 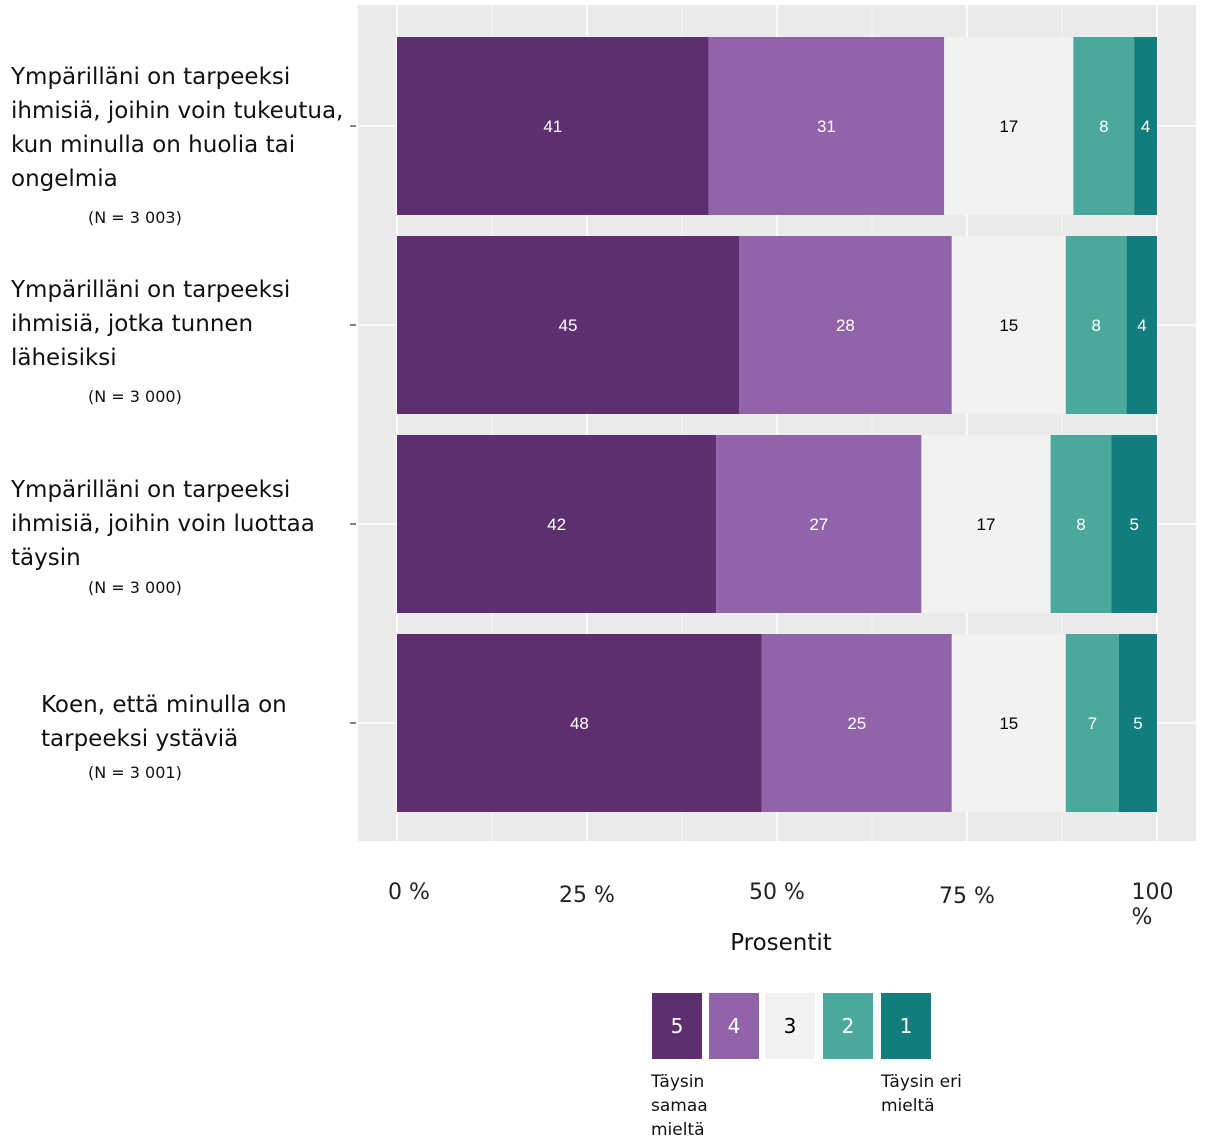 I want to click on category-sample-size: (N = 3 003), so click(x=135, y=217).